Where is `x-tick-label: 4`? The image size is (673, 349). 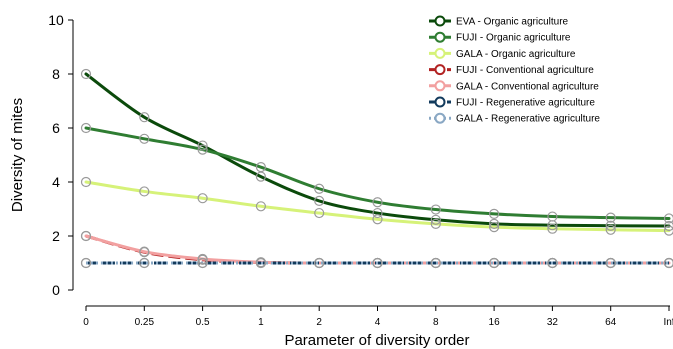 x-tick-label: 4 is located at coordinates (378, 322).